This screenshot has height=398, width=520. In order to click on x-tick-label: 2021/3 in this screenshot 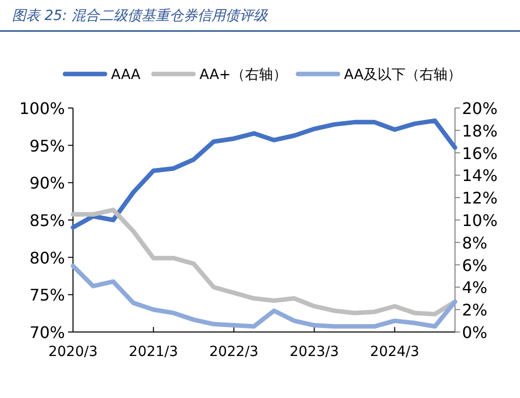, I will do `click(153, 352)`.